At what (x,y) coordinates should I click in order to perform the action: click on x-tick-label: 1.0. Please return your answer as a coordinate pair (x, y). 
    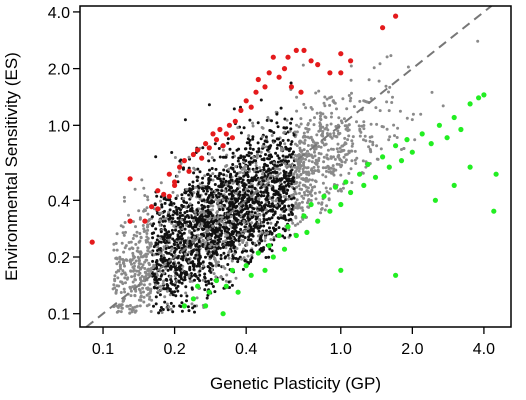
    Looking at the image, I should click on (341, 349).